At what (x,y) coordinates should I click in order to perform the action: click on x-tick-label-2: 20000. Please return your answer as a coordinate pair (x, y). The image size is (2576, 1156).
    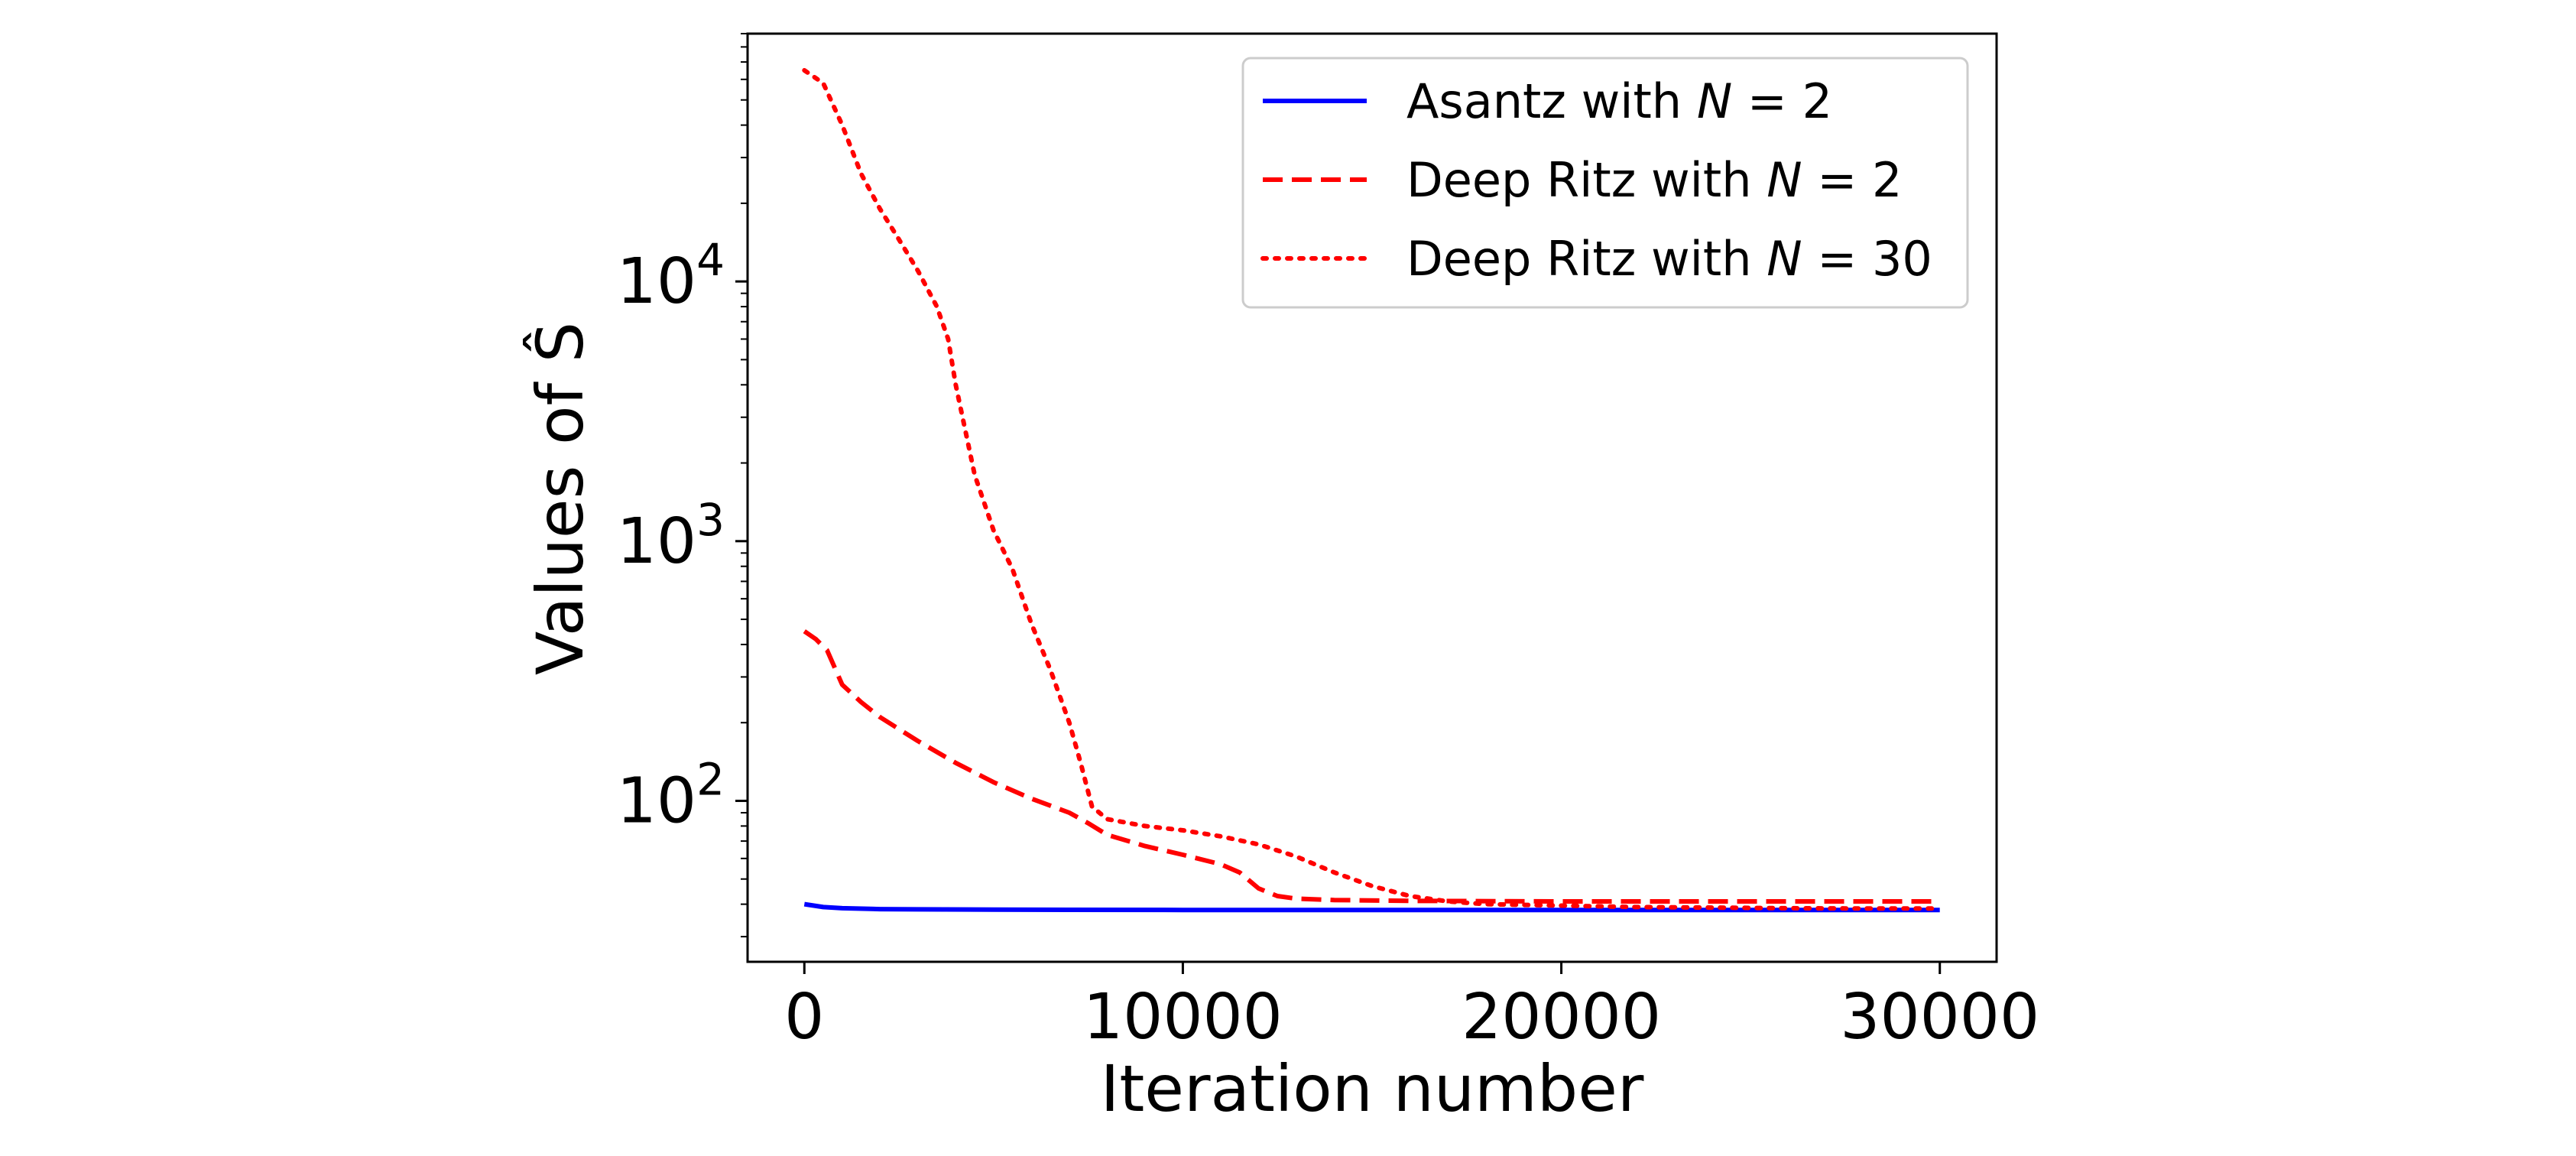
    Looking at the image, I should click on (1561, 1017).